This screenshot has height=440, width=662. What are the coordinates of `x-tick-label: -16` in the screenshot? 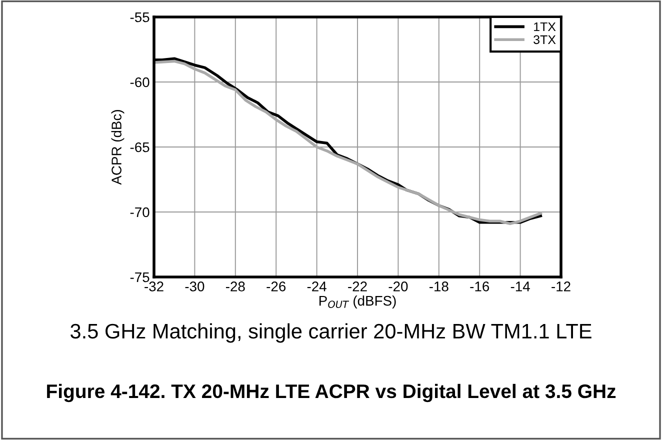 It's located at (480, 287).